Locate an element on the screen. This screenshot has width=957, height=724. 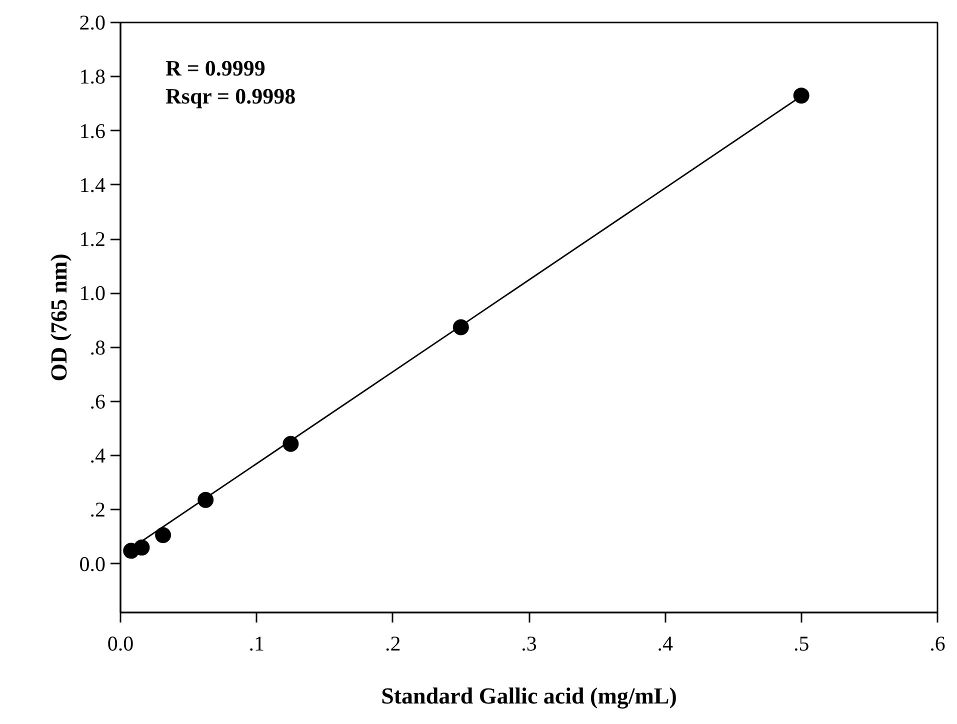
x-tick-label: .5 is located at coordinates (801, 644).